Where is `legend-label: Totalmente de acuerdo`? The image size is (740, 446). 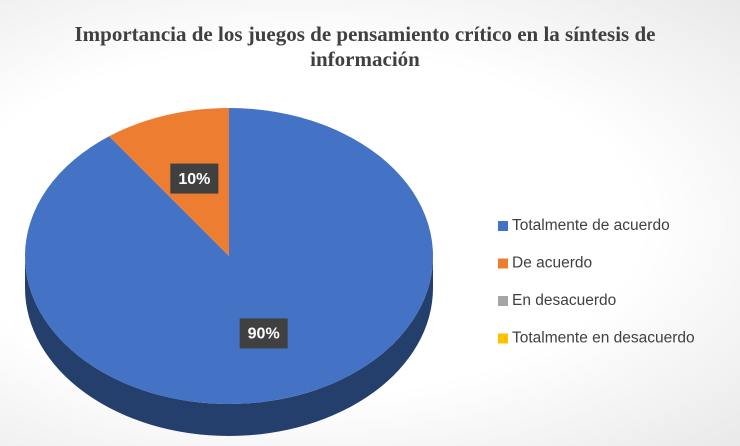 legend-label: Totalmente de acuerdo is located at coordinates (591, 225).